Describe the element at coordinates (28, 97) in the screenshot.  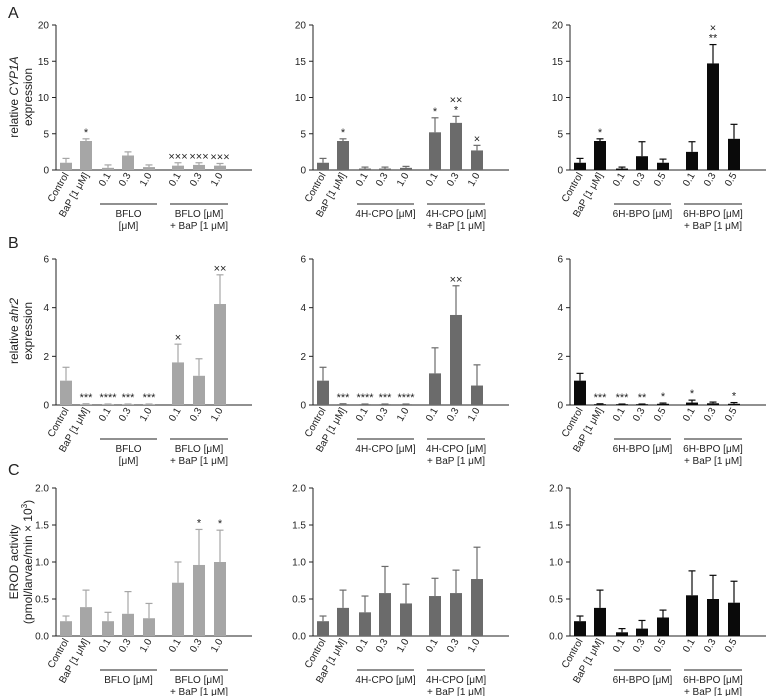
I see `y-axis-title-a-line2: expression` at that location.